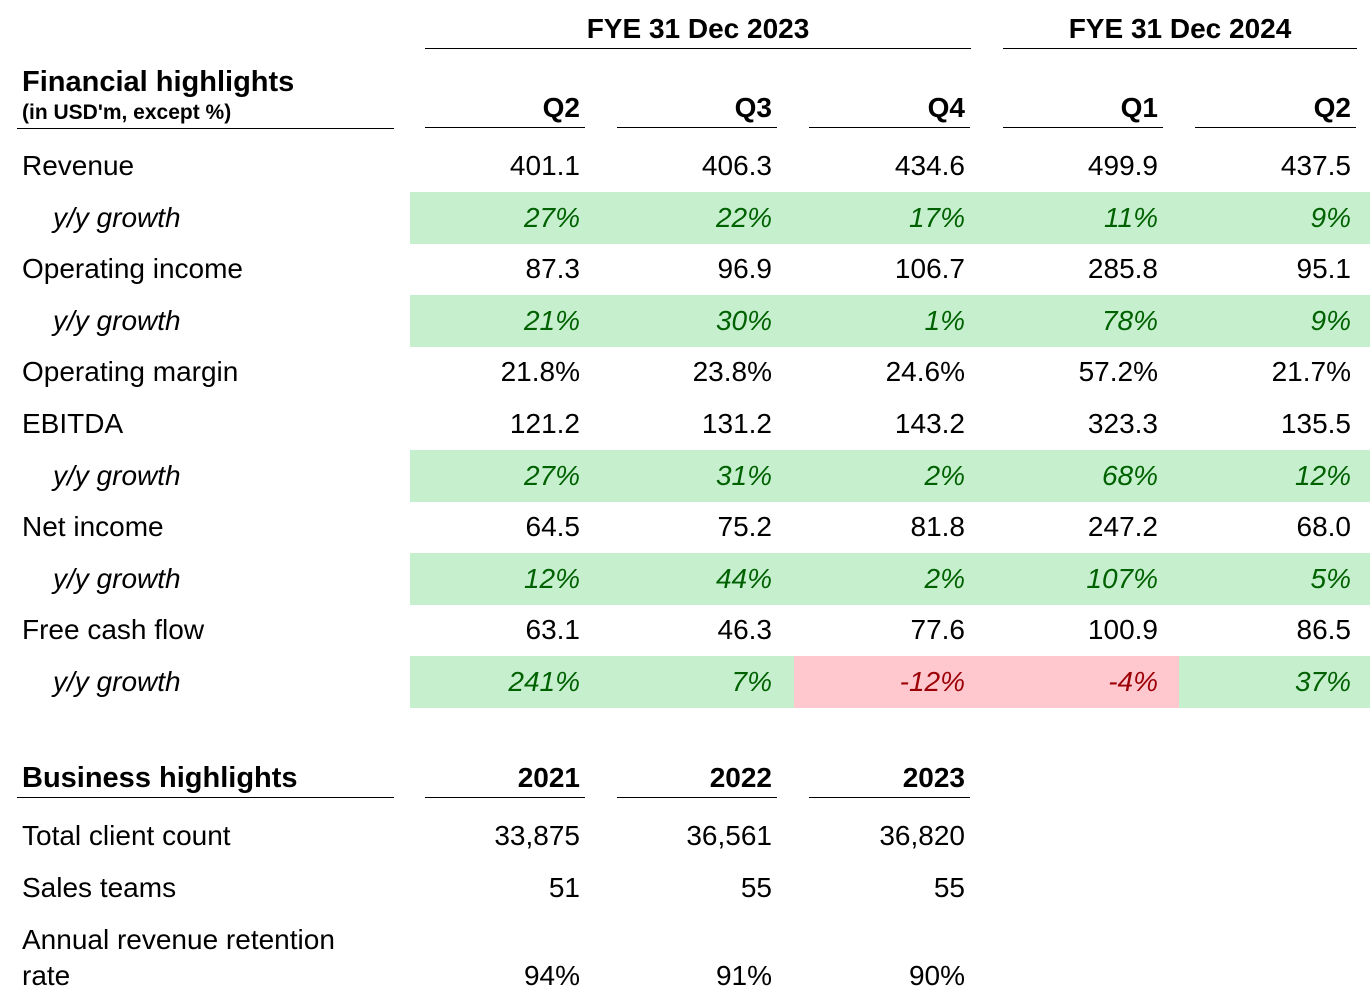 The height and width of the screenshot is (1006, 1370). I want to click on row-label: Revenue, so click(78, 165).